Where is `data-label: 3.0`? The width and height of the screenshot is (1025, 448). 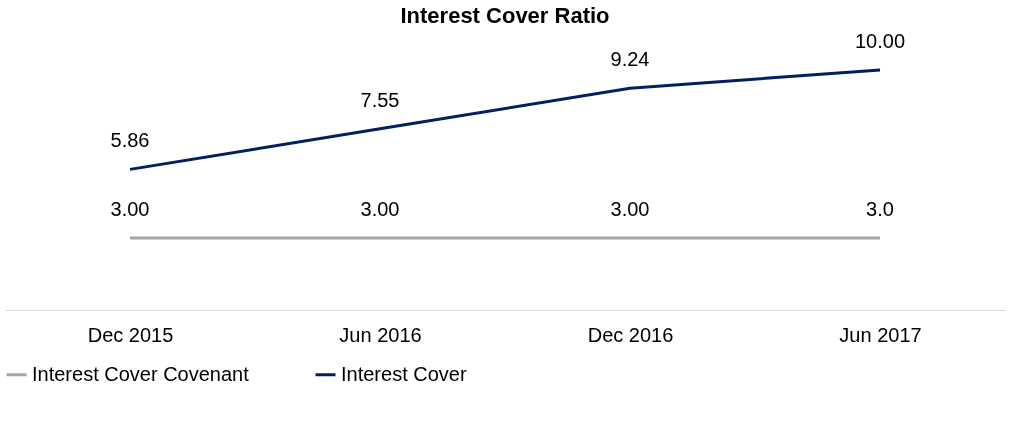
data-label: 3.0 is located at coordinates (880, 209).